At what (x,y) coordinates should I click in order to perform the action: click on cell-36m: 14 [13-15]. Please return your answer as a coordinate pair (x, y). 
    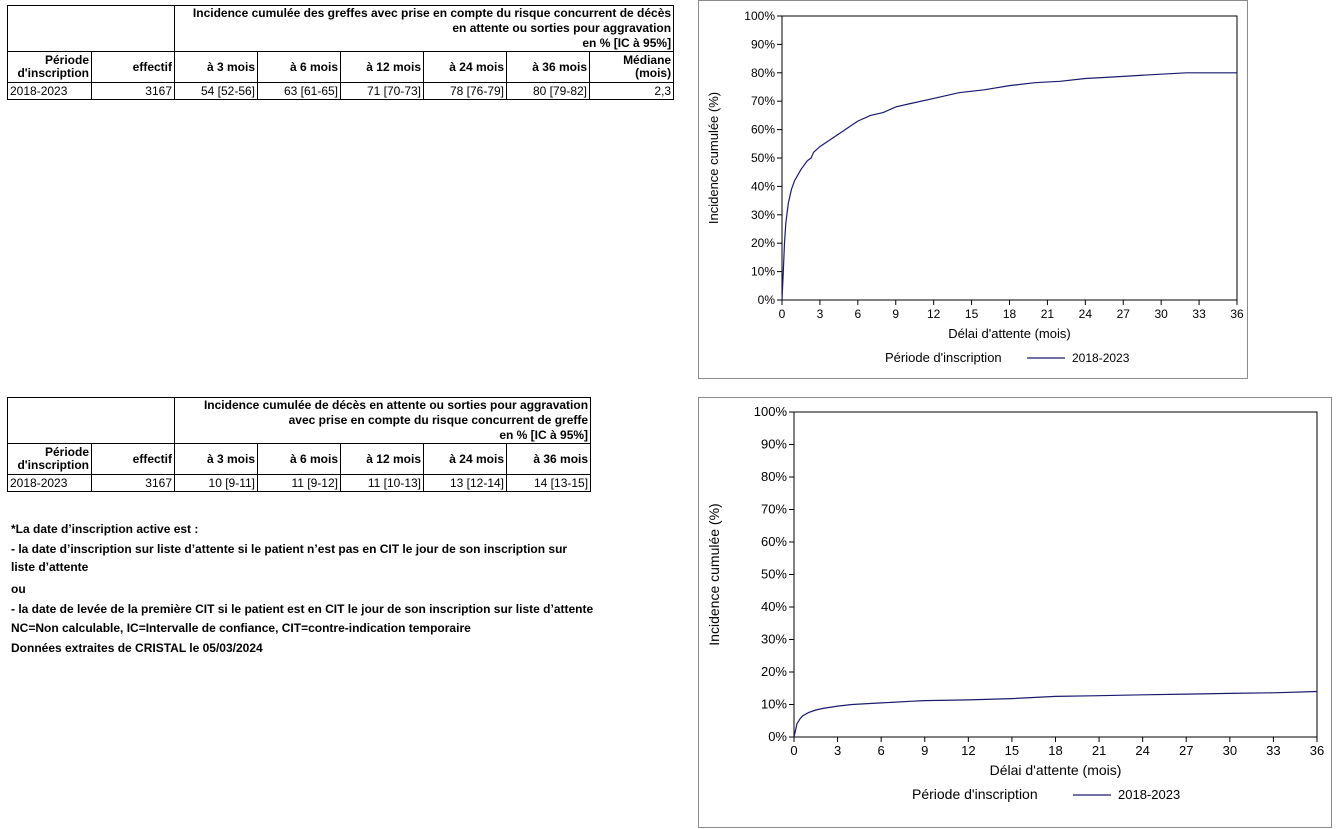
    Looking at the image, I should click on (548, 483).